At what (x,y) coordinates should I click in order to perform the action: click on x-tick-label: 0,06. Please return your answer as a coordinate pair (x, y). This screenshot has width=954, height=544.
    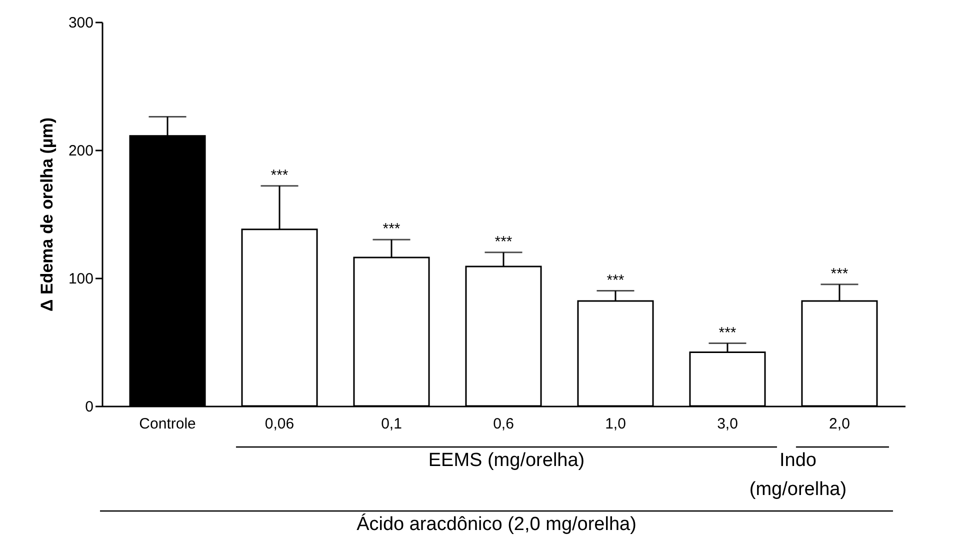
    Looking at the image, I should click on (279, 424).